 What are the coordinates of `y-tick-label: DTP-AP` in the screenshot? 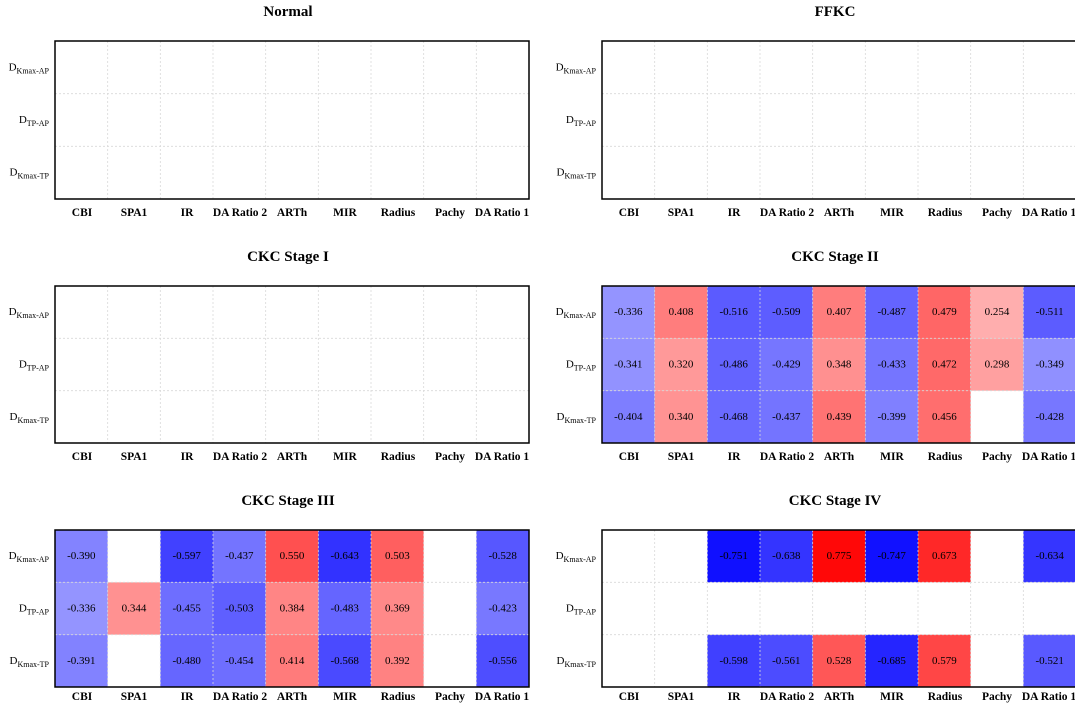 It's located at (581, 366).